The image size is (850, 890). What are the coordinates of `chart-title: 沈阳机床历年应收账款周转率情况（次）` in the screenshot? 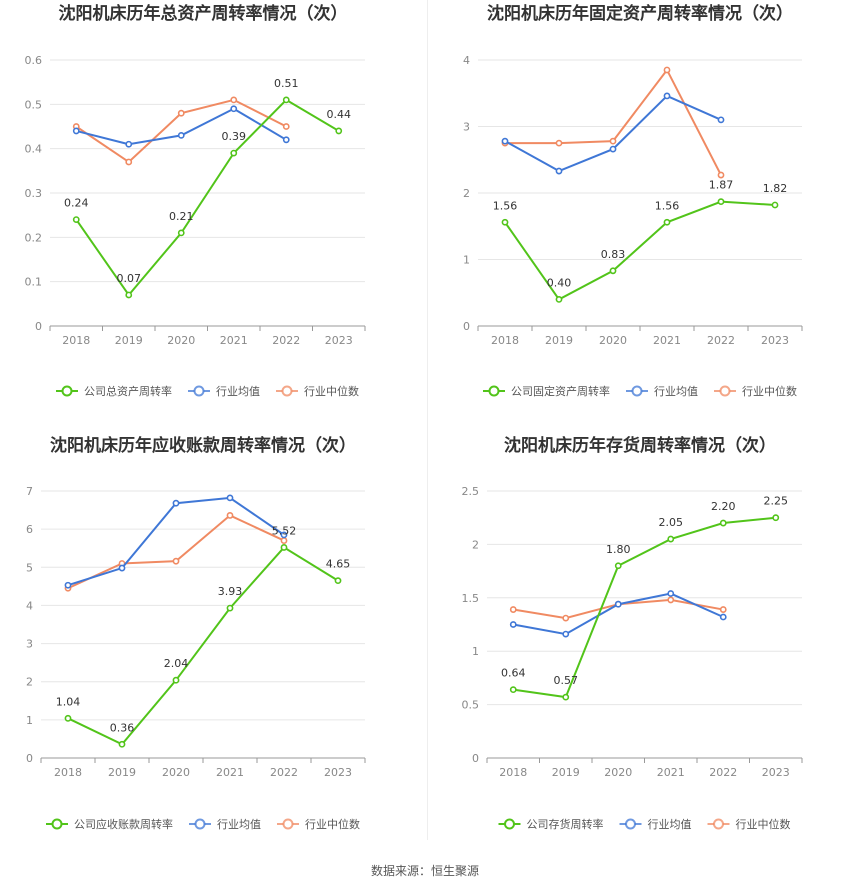 It's located at (203, 445).